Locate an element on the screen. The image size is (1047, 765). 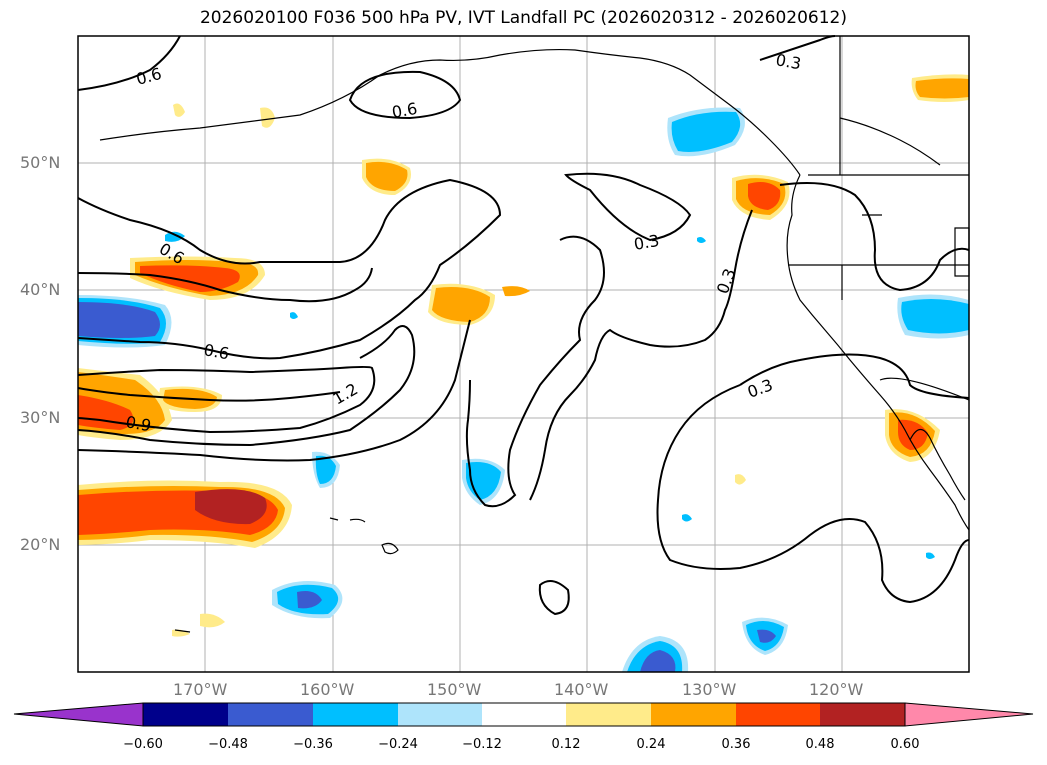
colorbar-tick-label: 0.60 is located at coordinates (905, 744).